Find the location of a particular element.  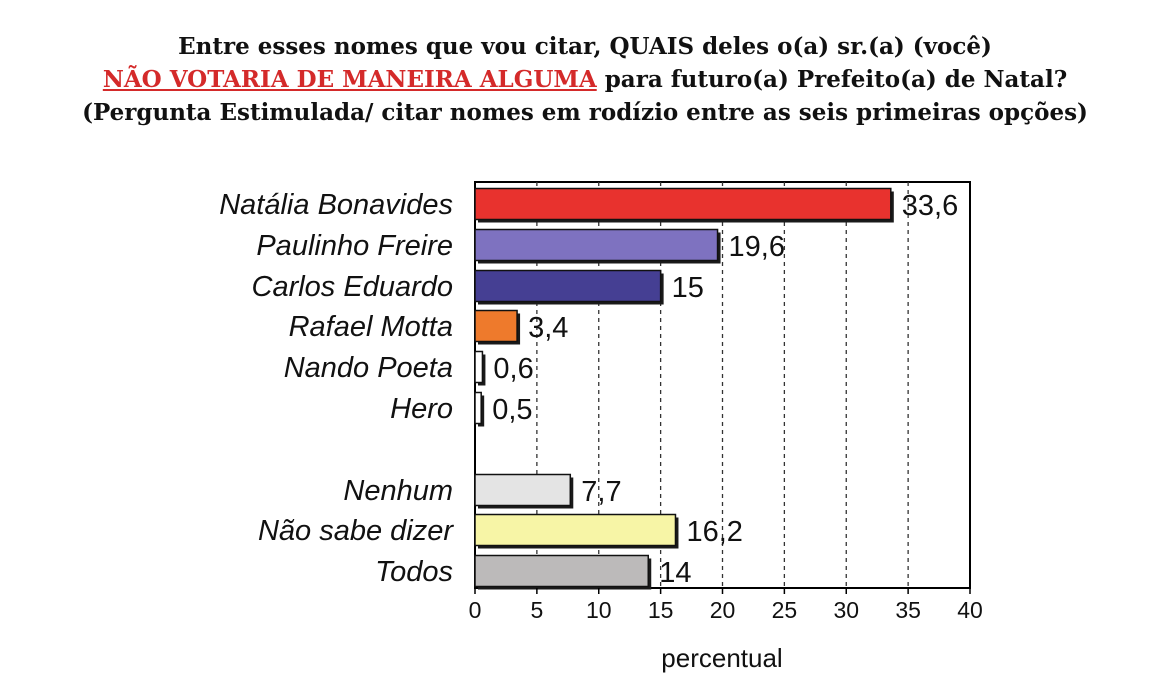

value-label: 33,6 is located at coordinates (930, 206).